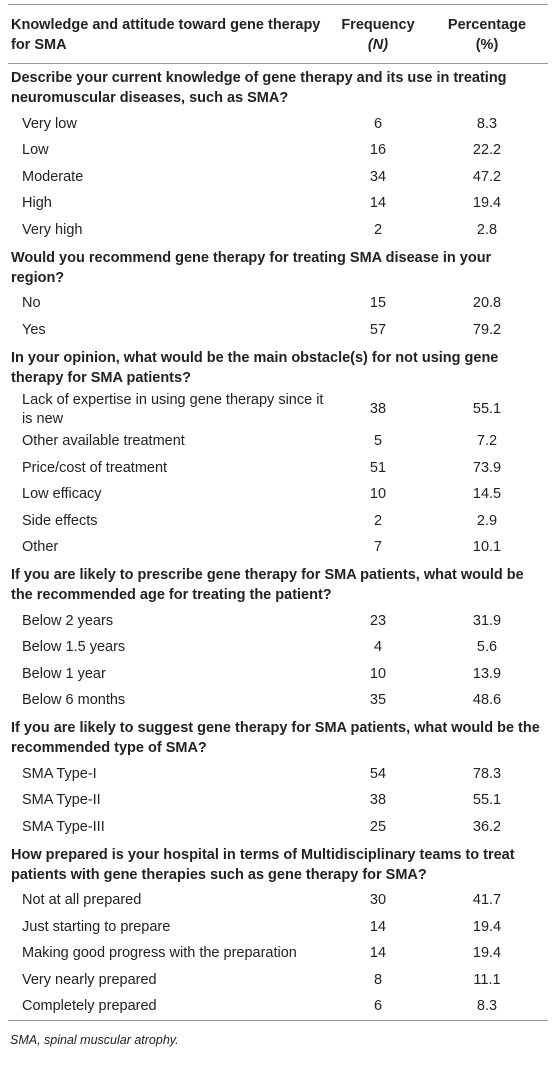 Image resolution: width=556 pixels, height=1077 pixels. Describe the element at coordinates (64, 673) in the screenshot. I see `answer-label: Below 1 year` at that location.